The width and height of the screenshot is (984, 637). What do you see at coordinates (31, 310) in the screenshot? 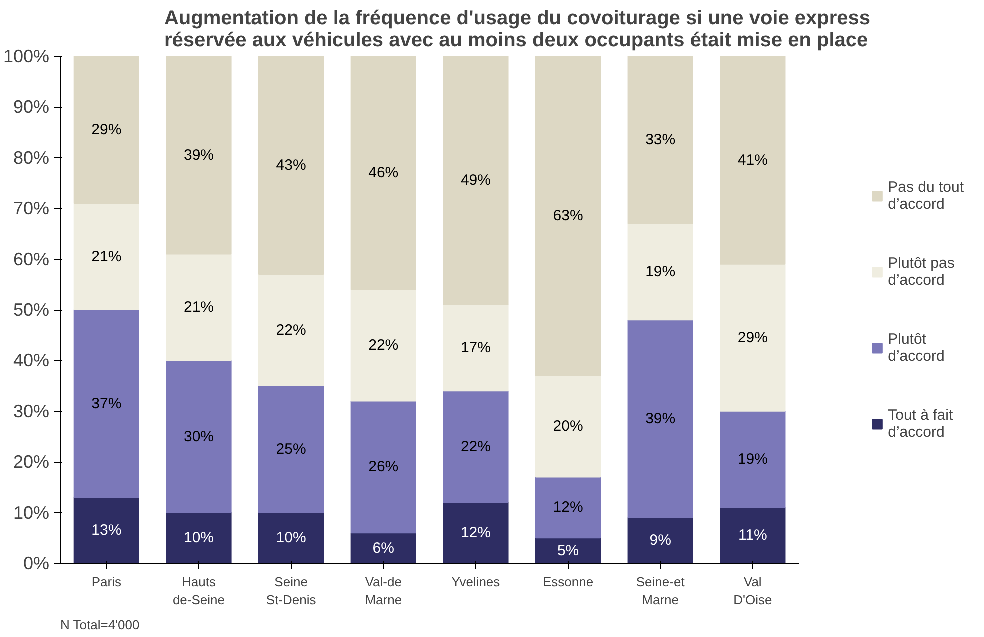
I see `y-tick-label: 50%` at bounding box center [31, 310].